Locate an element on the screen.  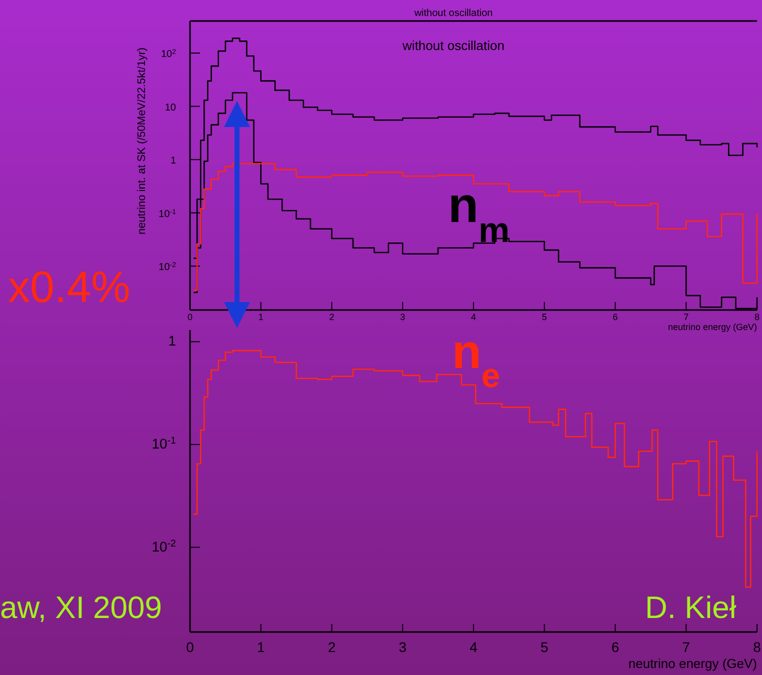
annotation: n$_{m}$ is located at coordinates (479, 213).